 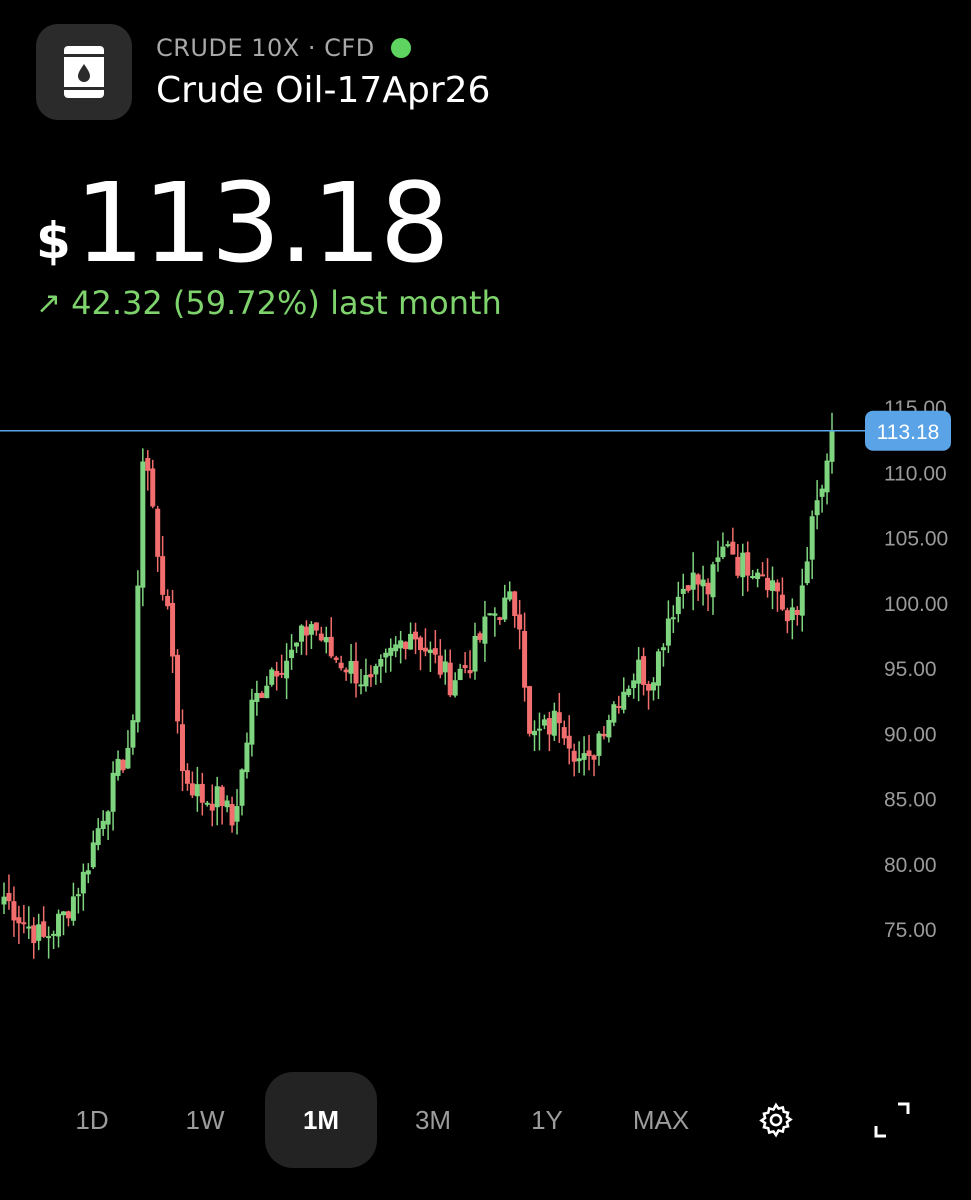 I want to click on timeframe-1y: 1Y, so click(x=547, y=1119).